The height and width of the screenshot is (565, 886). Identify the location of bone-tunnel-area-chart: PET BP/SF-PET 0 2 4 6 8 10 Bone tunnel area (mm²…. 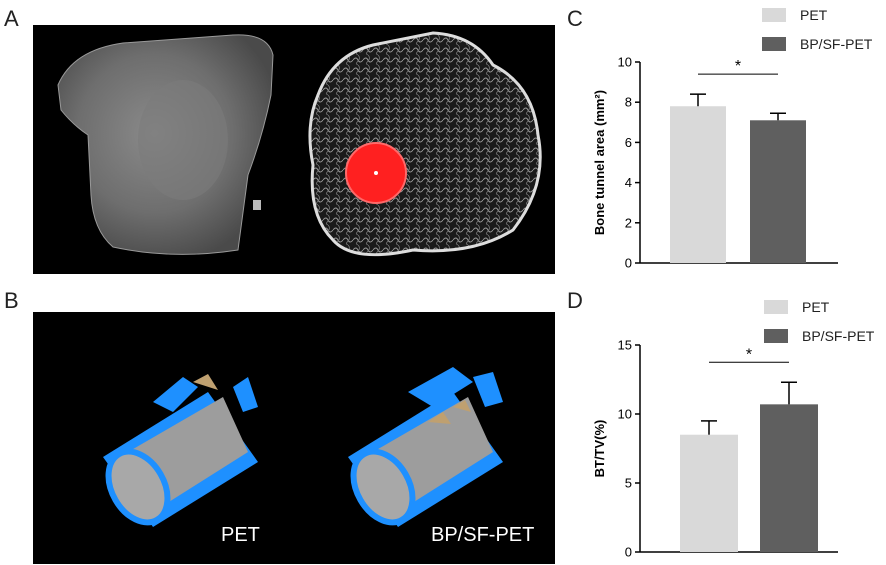
(732, 139).